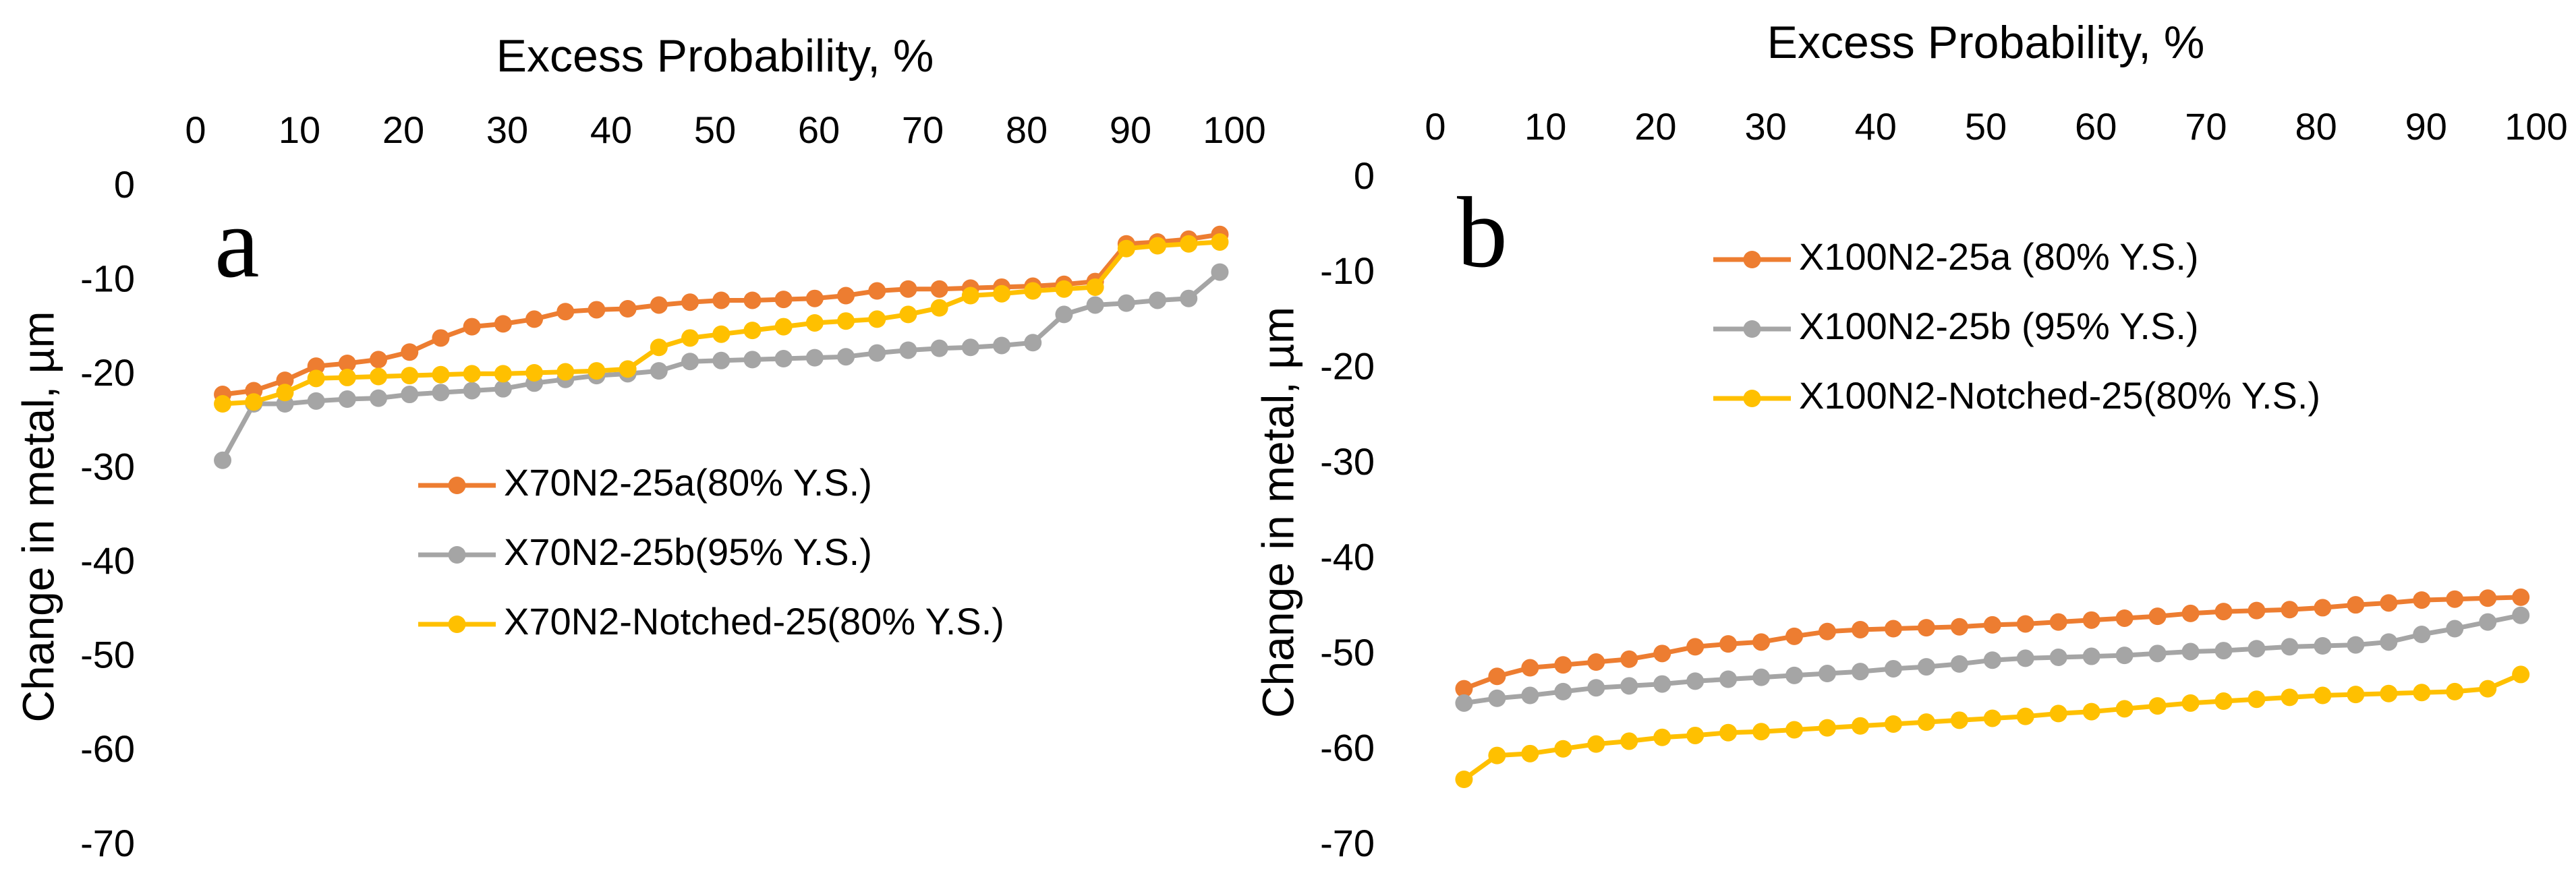  Describe the element at coordinates (1482, 233) in the screenshot. I see `panel-letter: b` at that location.